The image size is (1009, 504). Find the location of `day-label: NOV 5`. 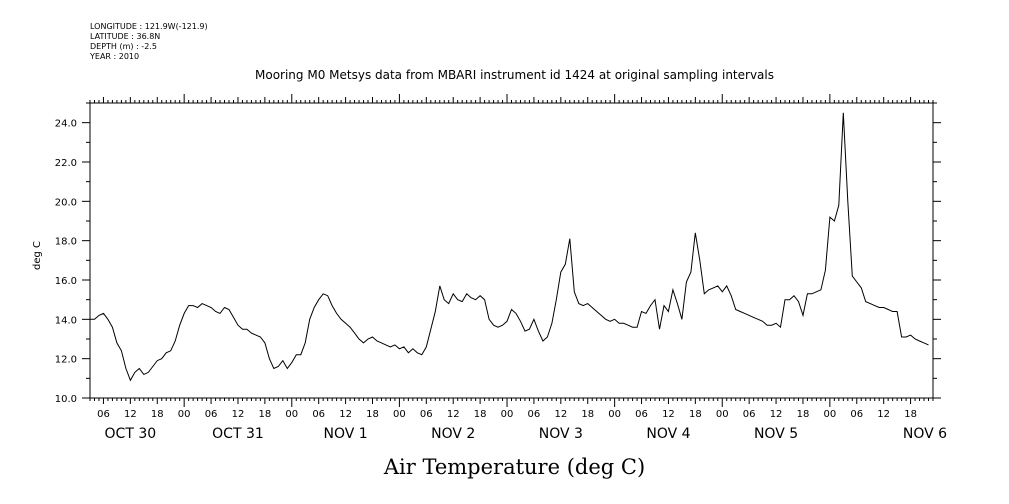

day-label: NOV 5 is located at coordinates (776, 434).